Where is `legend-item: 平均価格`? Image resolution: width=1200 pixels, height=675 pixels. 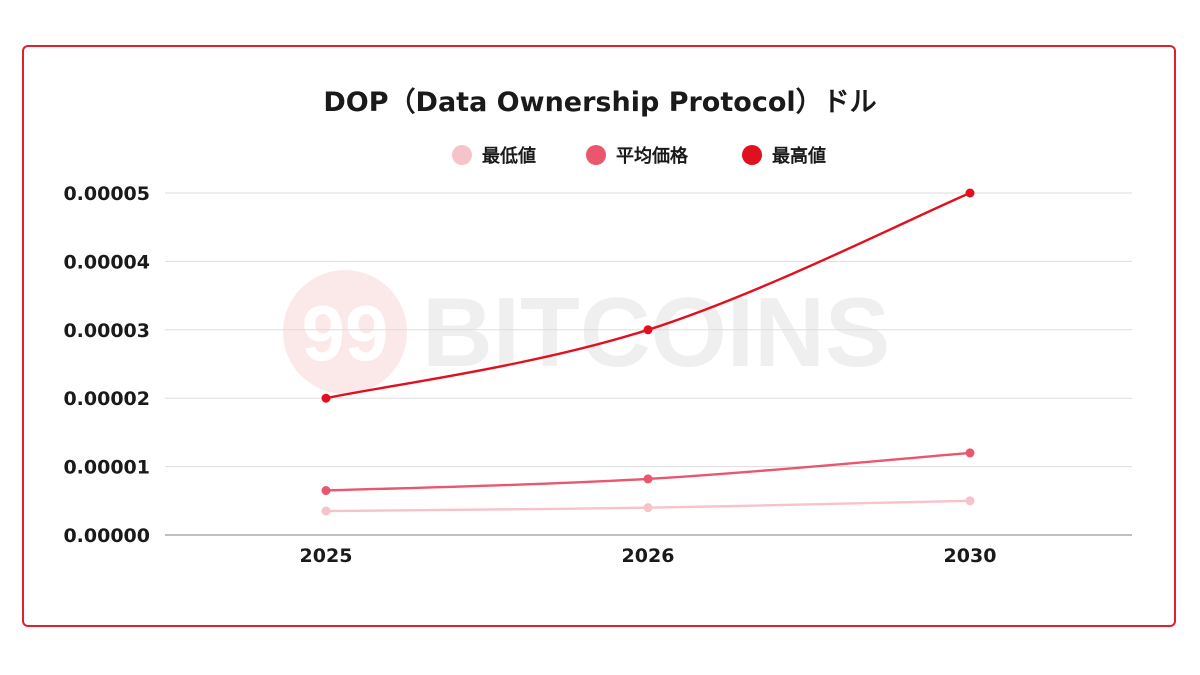 legend-item: 平均価格 is located at coordinates (637, 156).